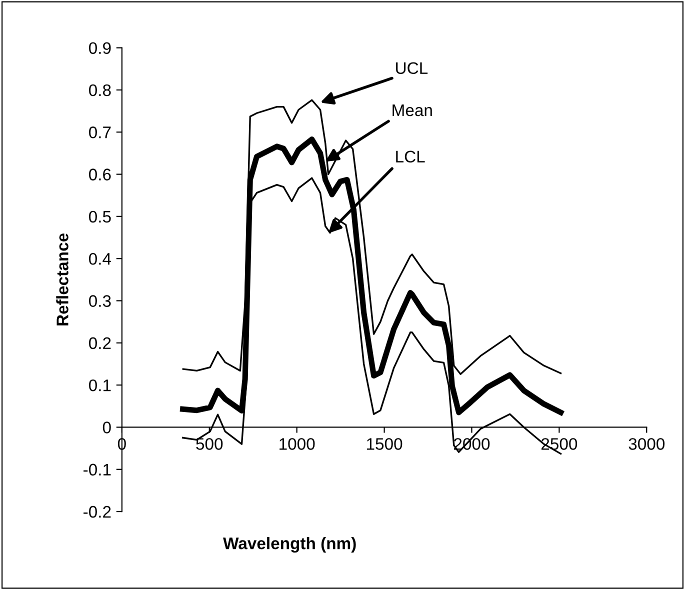 This screenshot has width=685, height=590. What do you see at coordinates (100, 48) in the screenshot?
I see `y-tick-label: 0.9` at bounding box center [100, 48].